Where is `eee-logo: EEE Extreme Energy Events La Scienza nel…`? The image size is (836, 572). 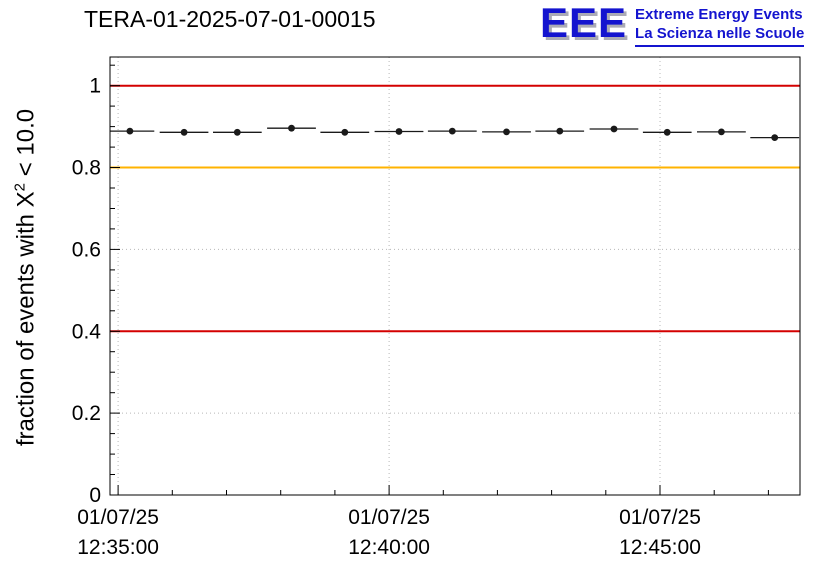 eee-logo: EEE Extreme Energy Events La Scienza nel… is located at coordinates (672, 23).